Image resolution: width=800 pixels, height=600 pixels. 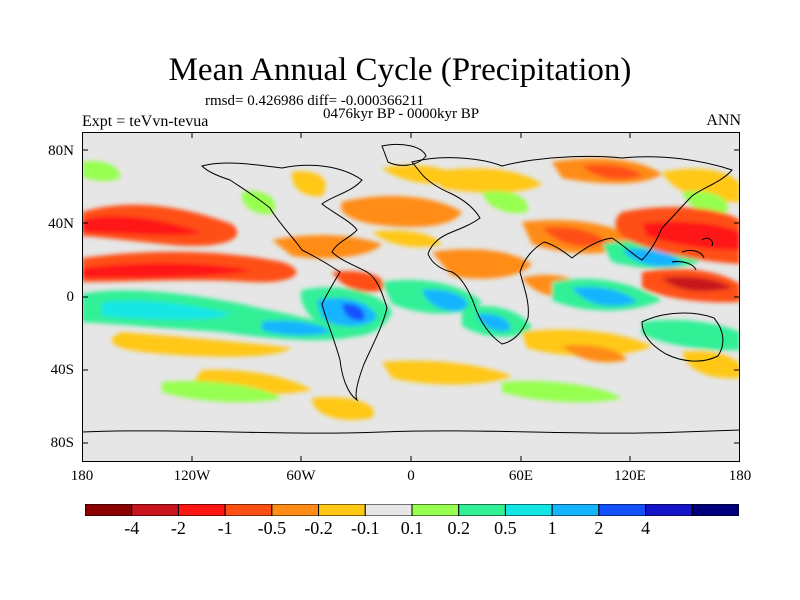 I want to click on y-tick-label: 40N, so click(x=61, y=224).